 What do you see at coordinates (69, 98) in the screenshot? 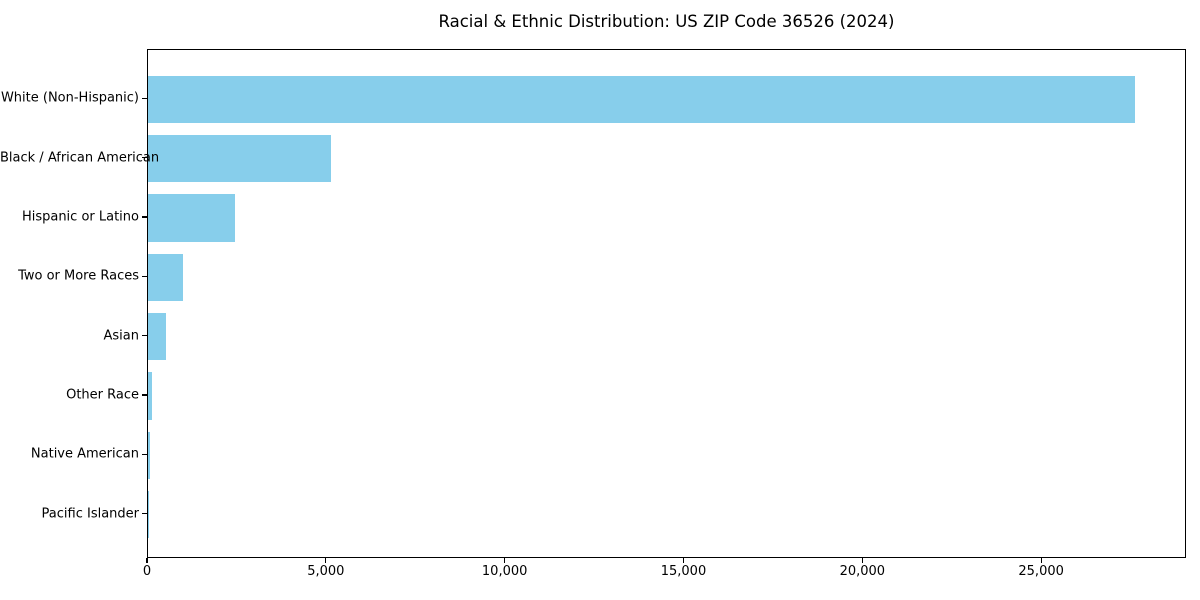
I see `y-tick-label: White (Non-Hispanic)` at bounding box center [69, 98].